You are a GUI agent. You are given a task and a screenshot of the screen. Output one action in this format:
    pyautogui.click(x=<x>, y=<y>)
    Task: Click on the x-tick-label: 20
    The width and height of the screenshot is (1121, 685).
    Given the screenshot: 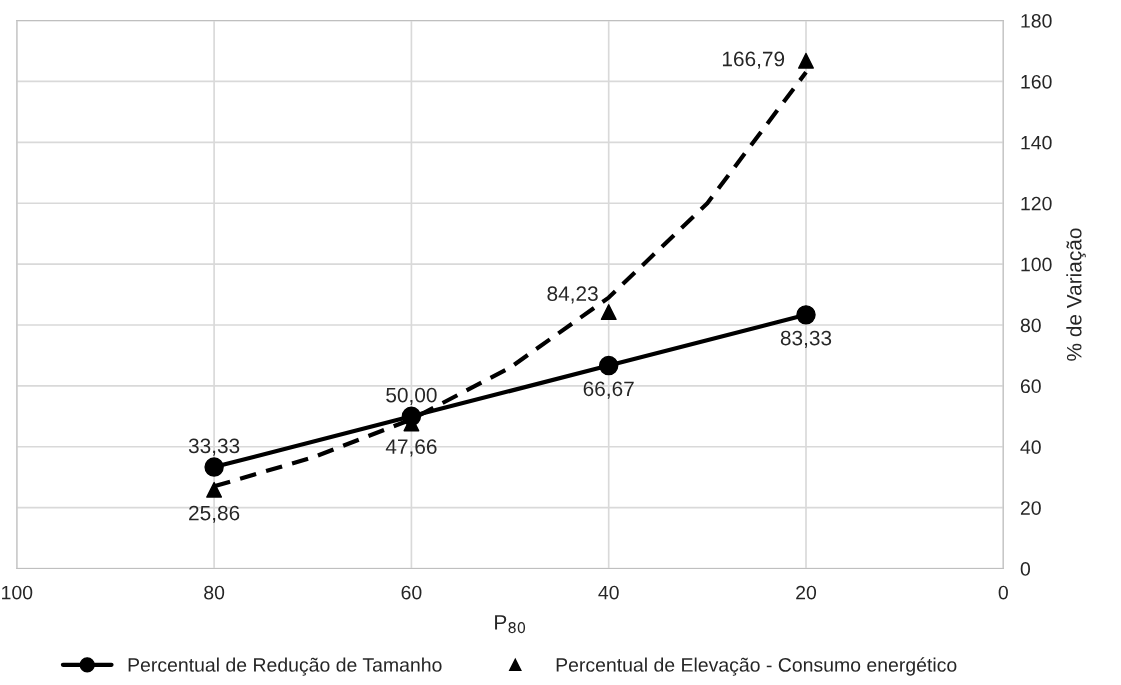 What is the action you would take?
    pyautogui.click(x=806, y=592)
    